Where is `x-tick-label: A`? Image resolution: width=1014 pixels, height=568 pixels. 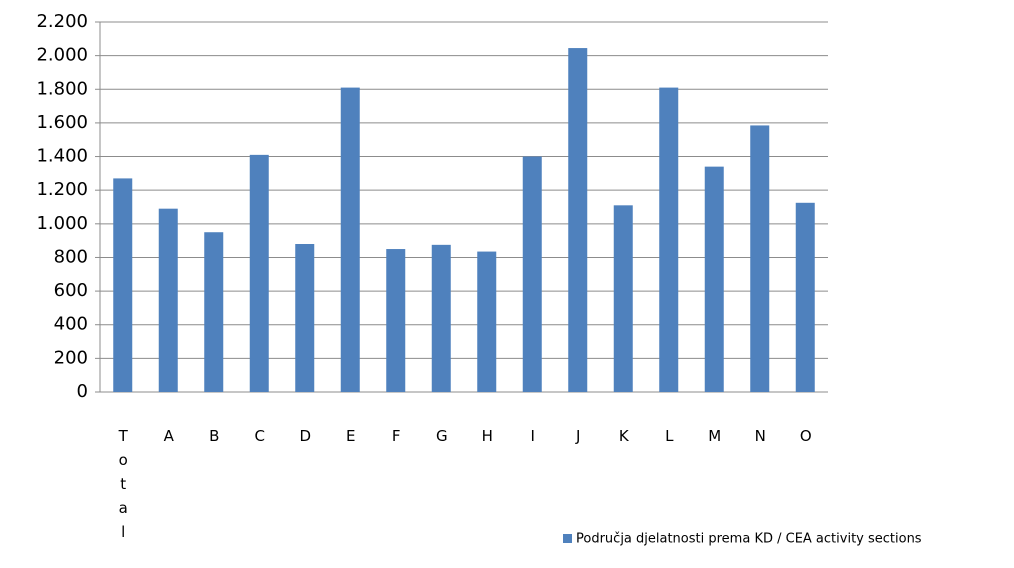
x-tick-label: A is located at coordinates (169, 439).